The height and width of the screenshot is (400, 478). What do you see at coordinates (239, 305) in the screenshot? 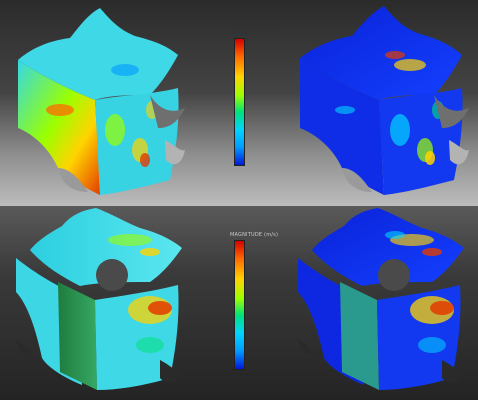
I see `colorbar-bottom` at bounding box center [239, 305].